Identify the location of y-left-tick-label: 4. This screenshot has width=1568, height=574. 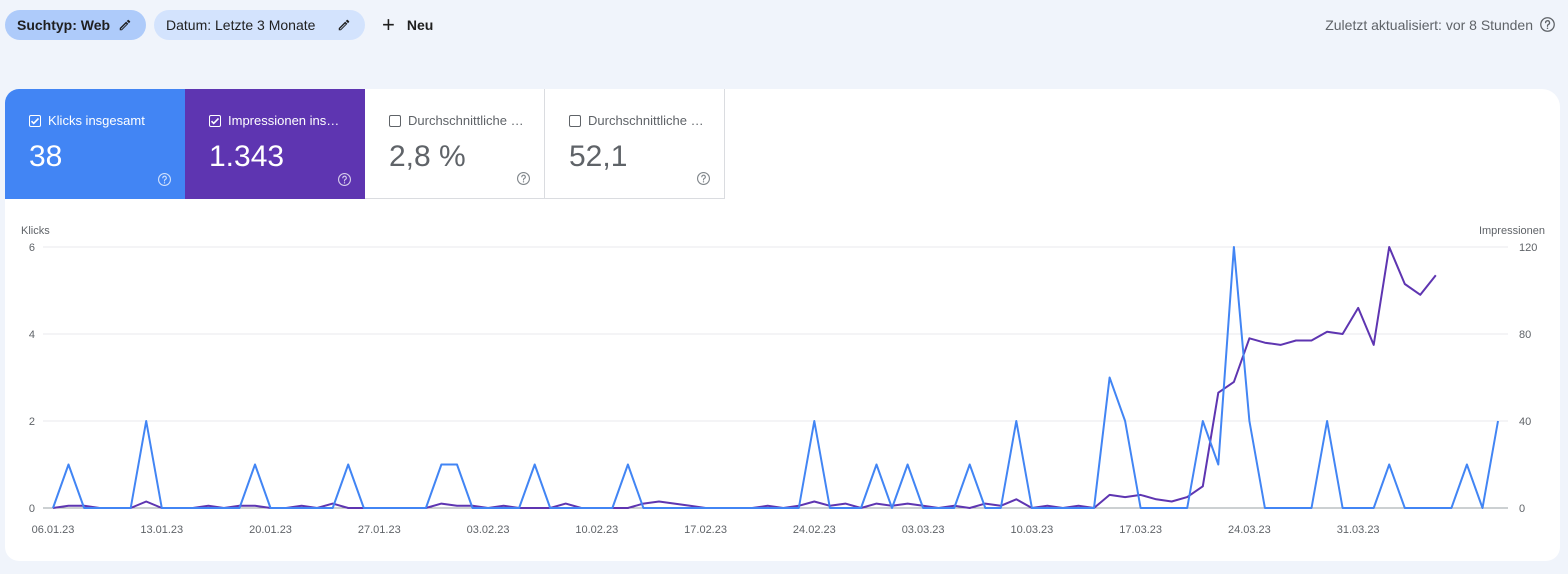
(32, 335).